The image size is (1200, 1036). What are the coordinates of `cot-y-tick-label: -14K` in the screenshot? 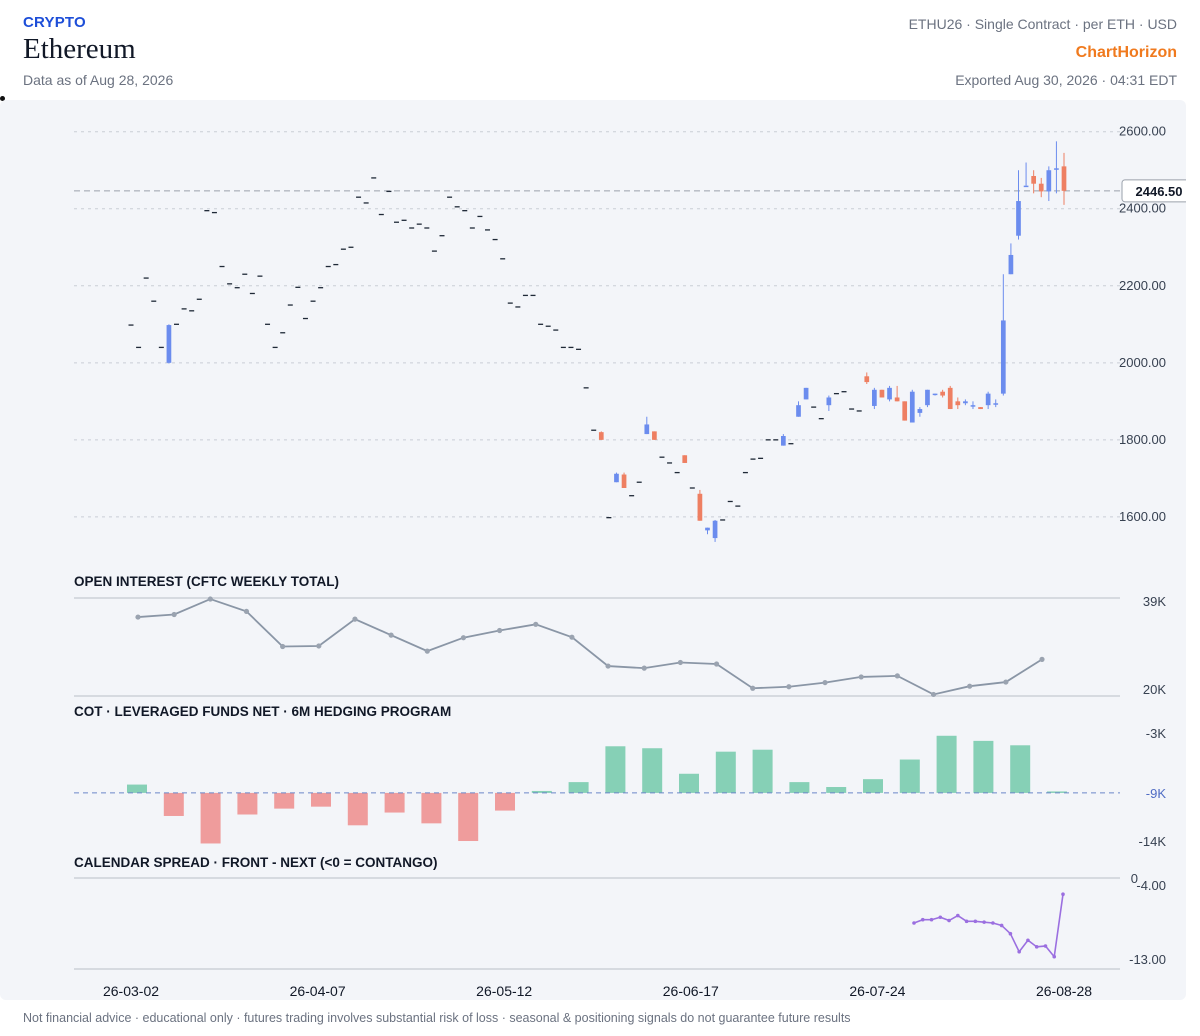 It's located at (1153, 841).